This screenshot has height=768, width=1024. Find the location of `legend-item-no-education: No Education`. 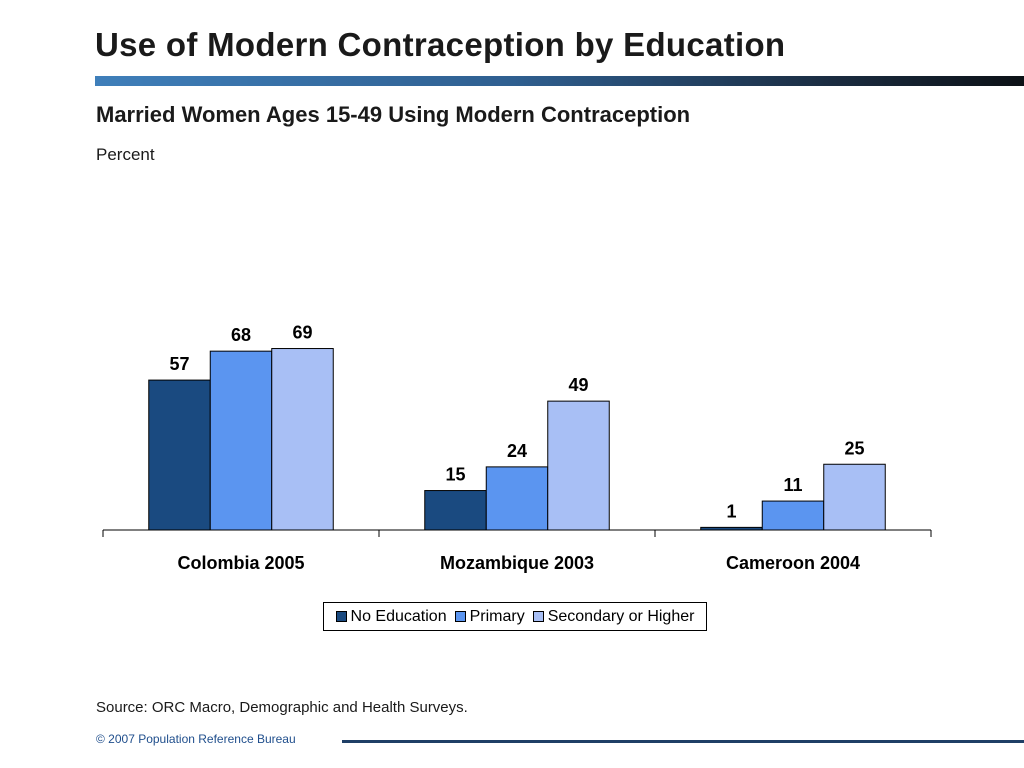

legend-item-no-education: No Education is located at coordinates (391, 616).